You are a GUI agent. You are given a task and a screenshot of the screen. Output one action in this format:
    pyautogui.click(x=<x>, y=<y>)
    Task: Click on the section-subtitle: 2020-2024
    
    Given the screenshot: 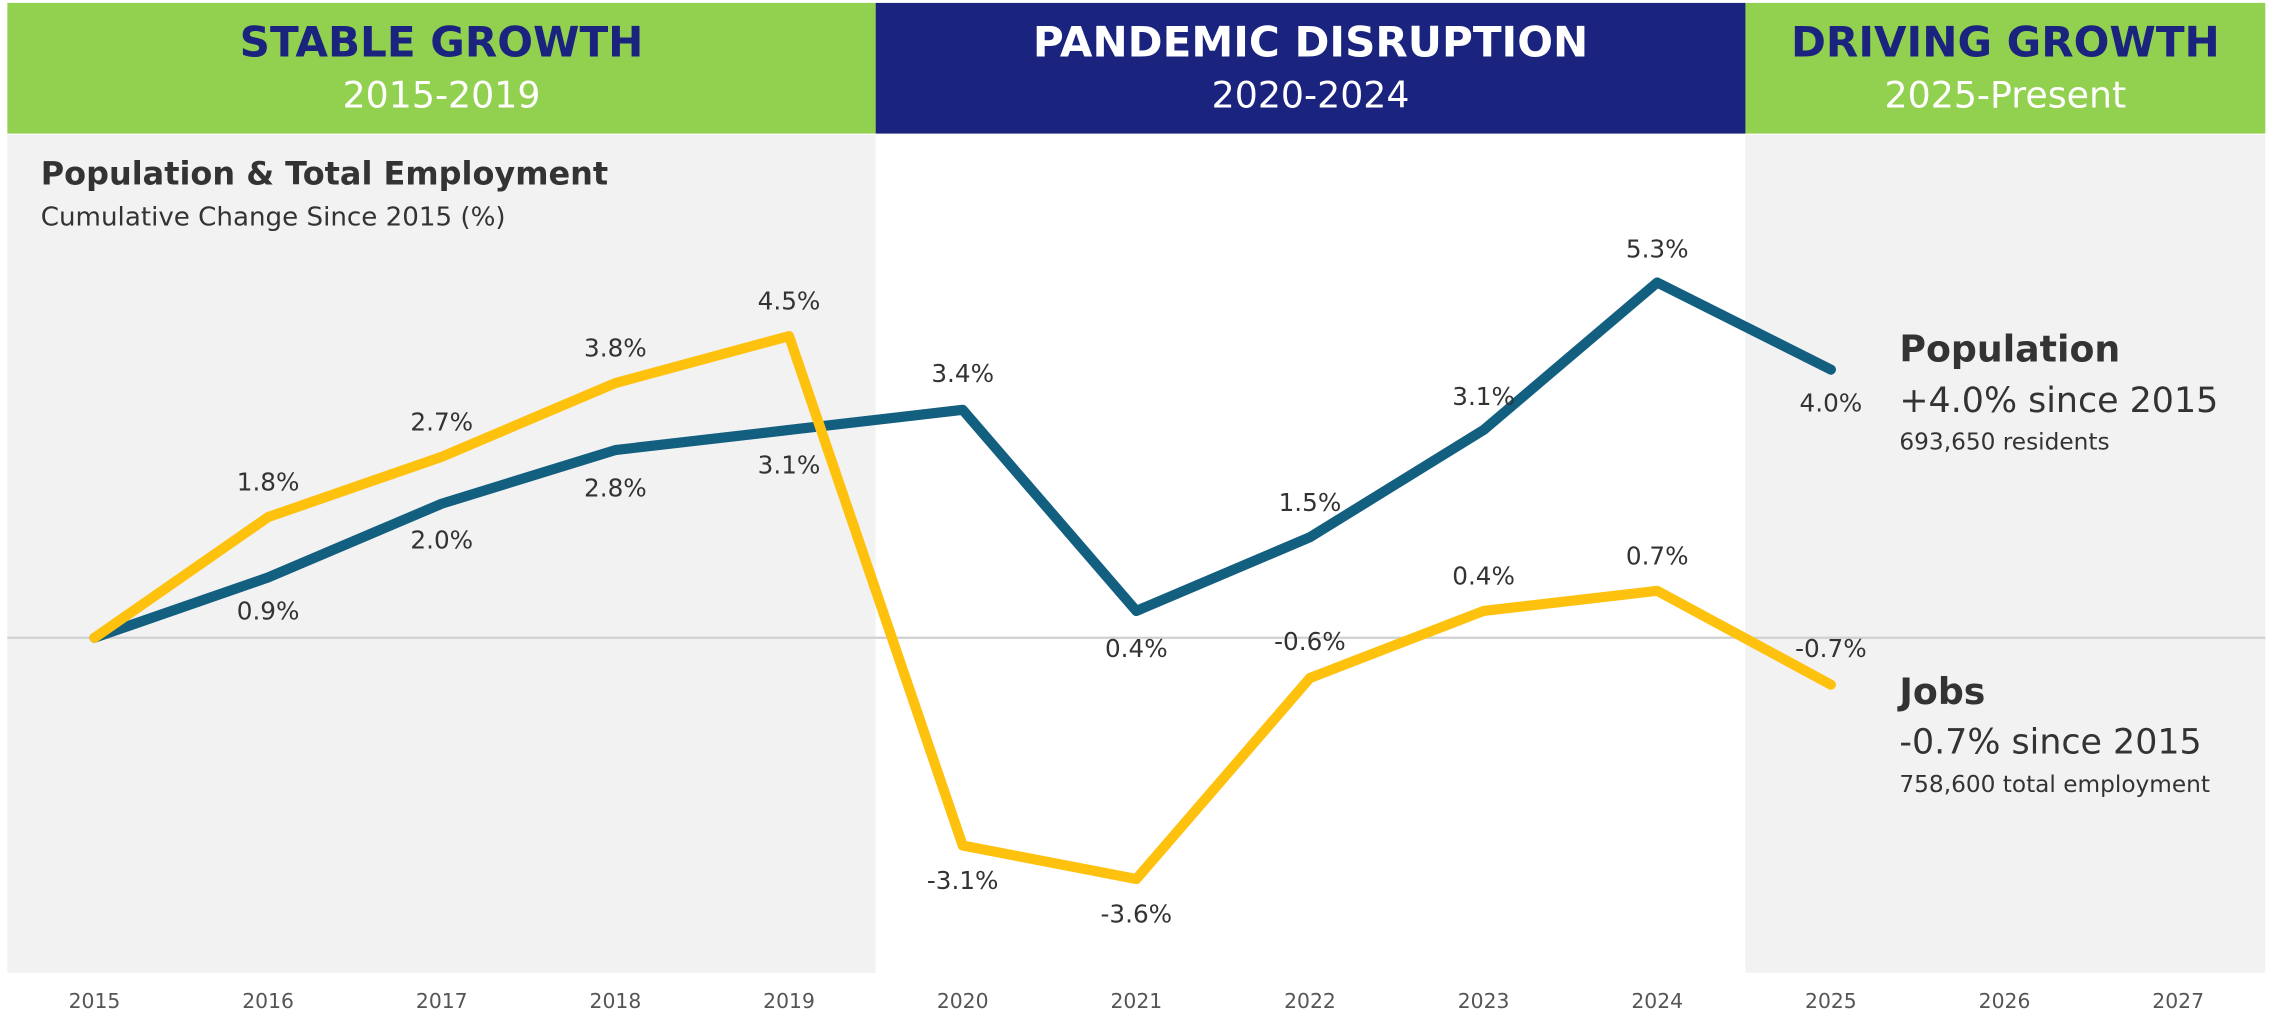 What is the action you would take?
    pyautogui.click(x=1311, y=94)
    